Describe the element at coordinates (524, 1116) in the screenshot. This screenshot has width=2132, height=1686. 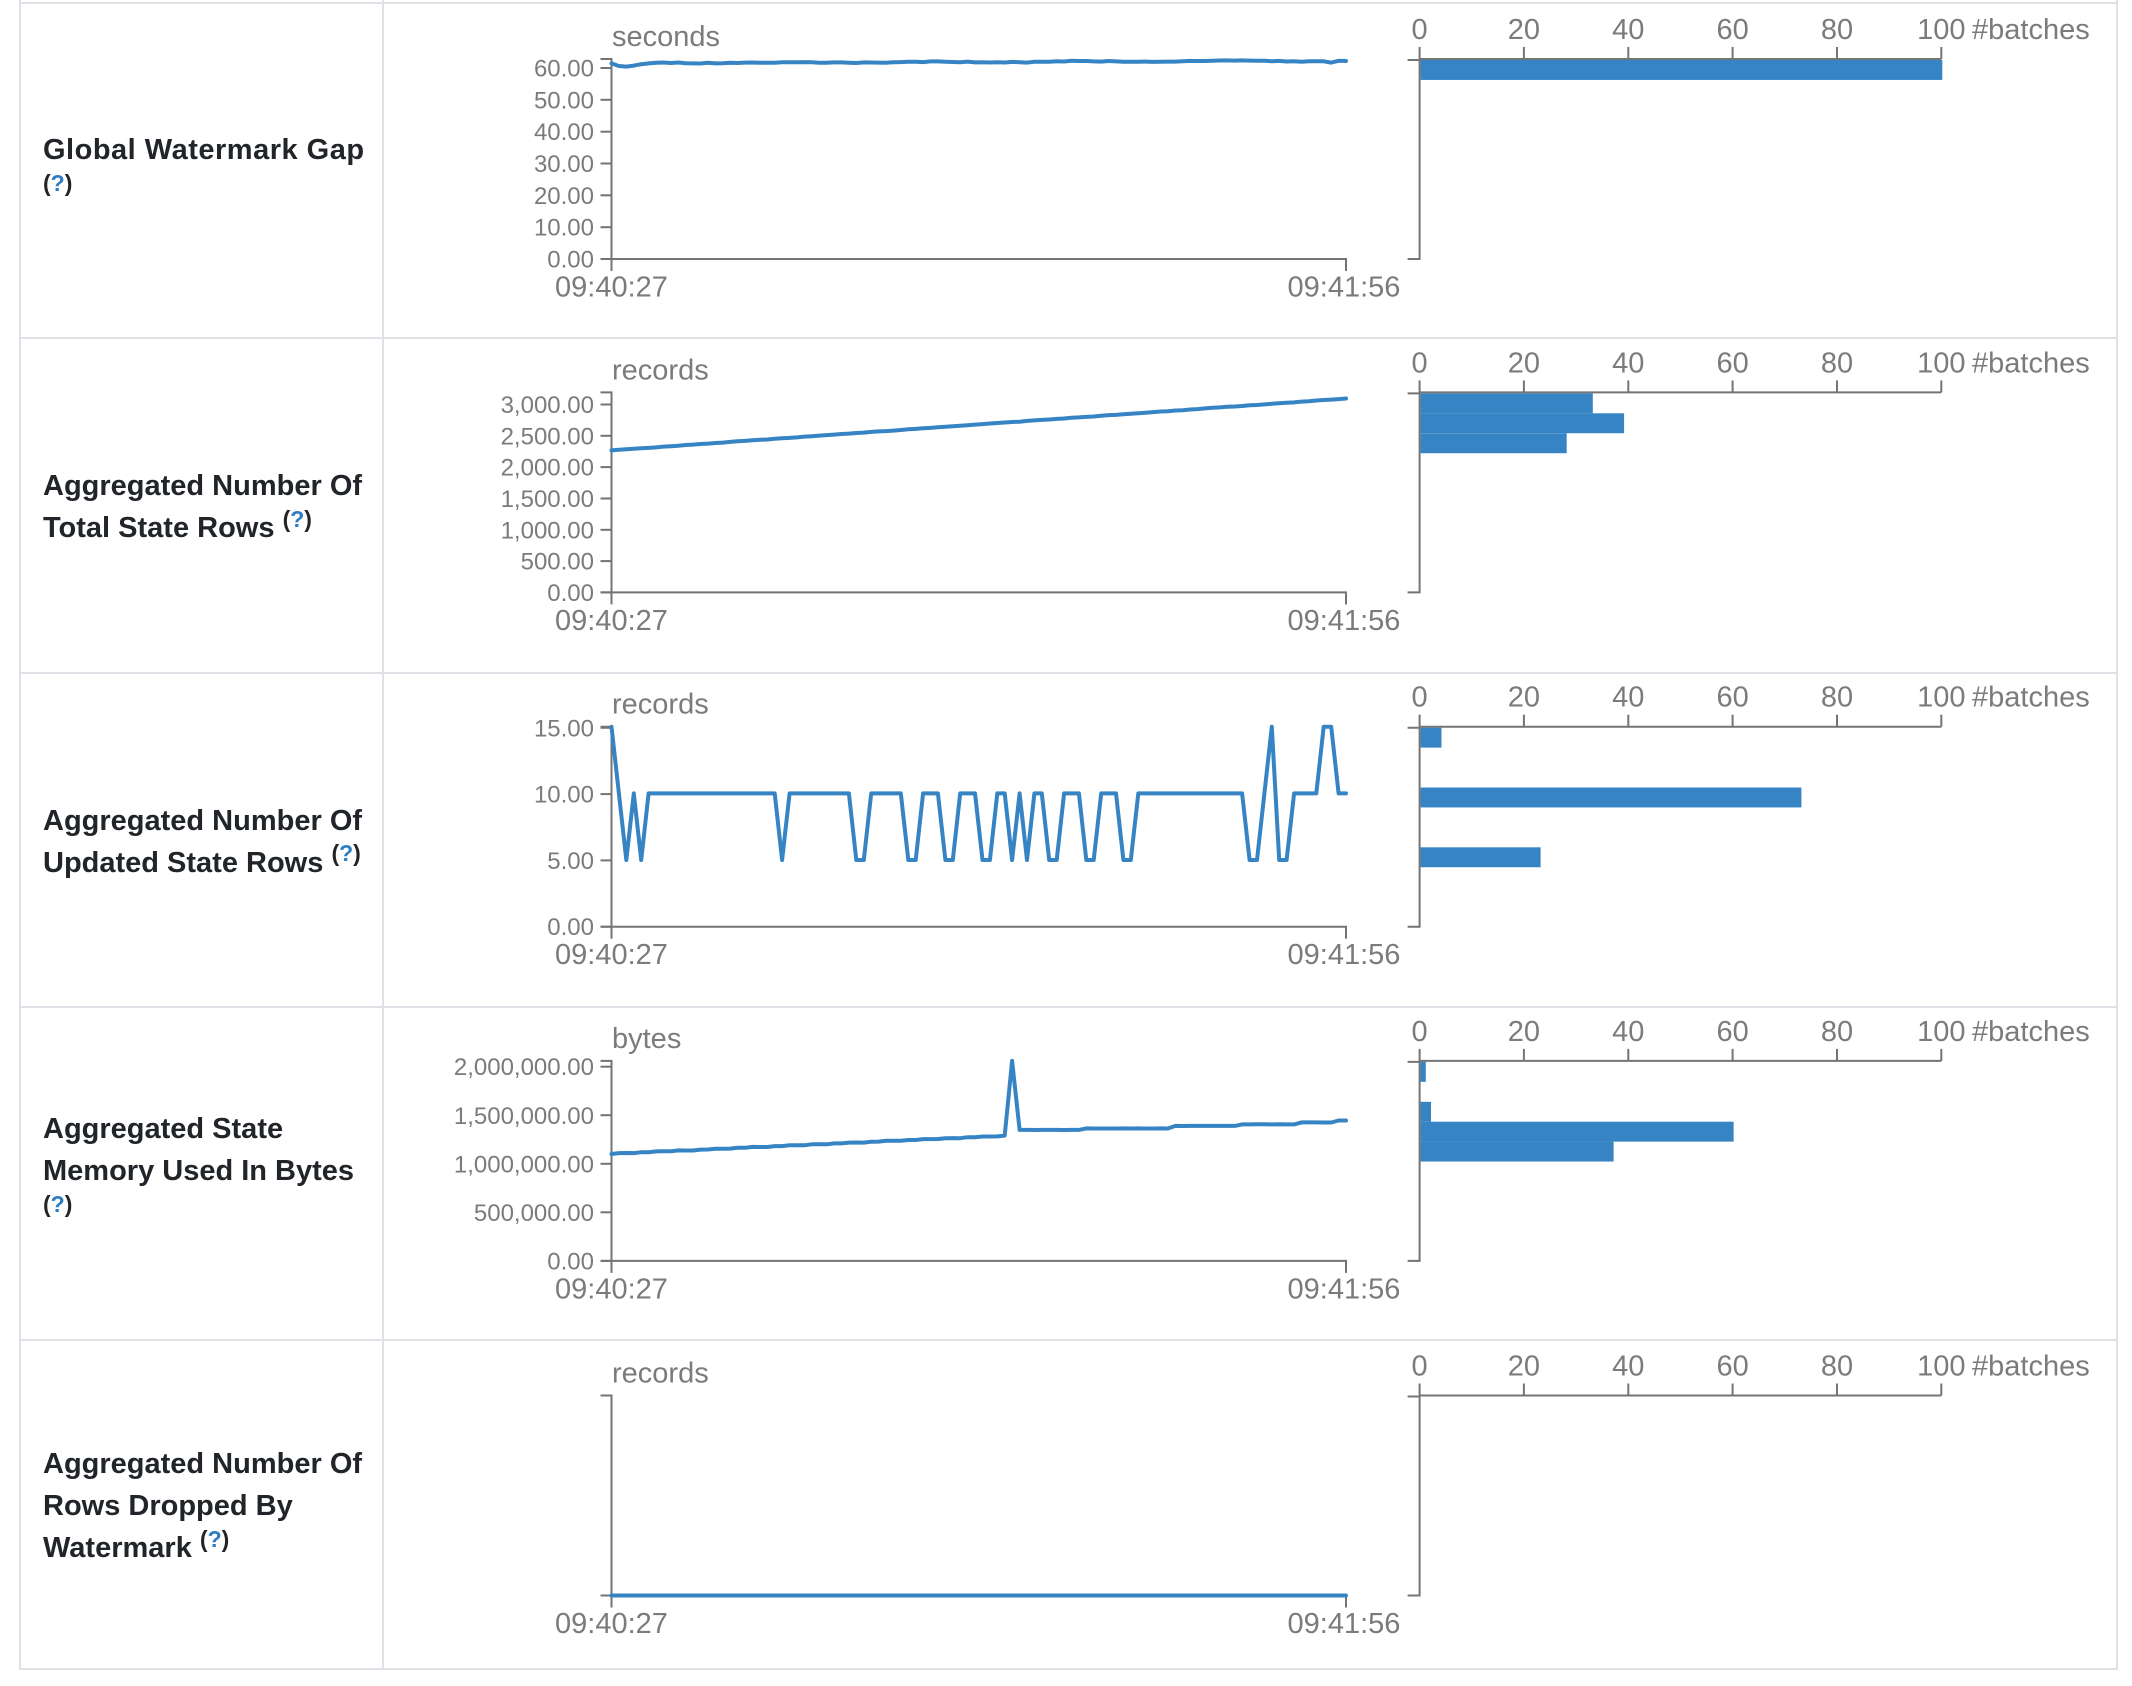
I see `svg-text: 1,500,000.00` at that location.